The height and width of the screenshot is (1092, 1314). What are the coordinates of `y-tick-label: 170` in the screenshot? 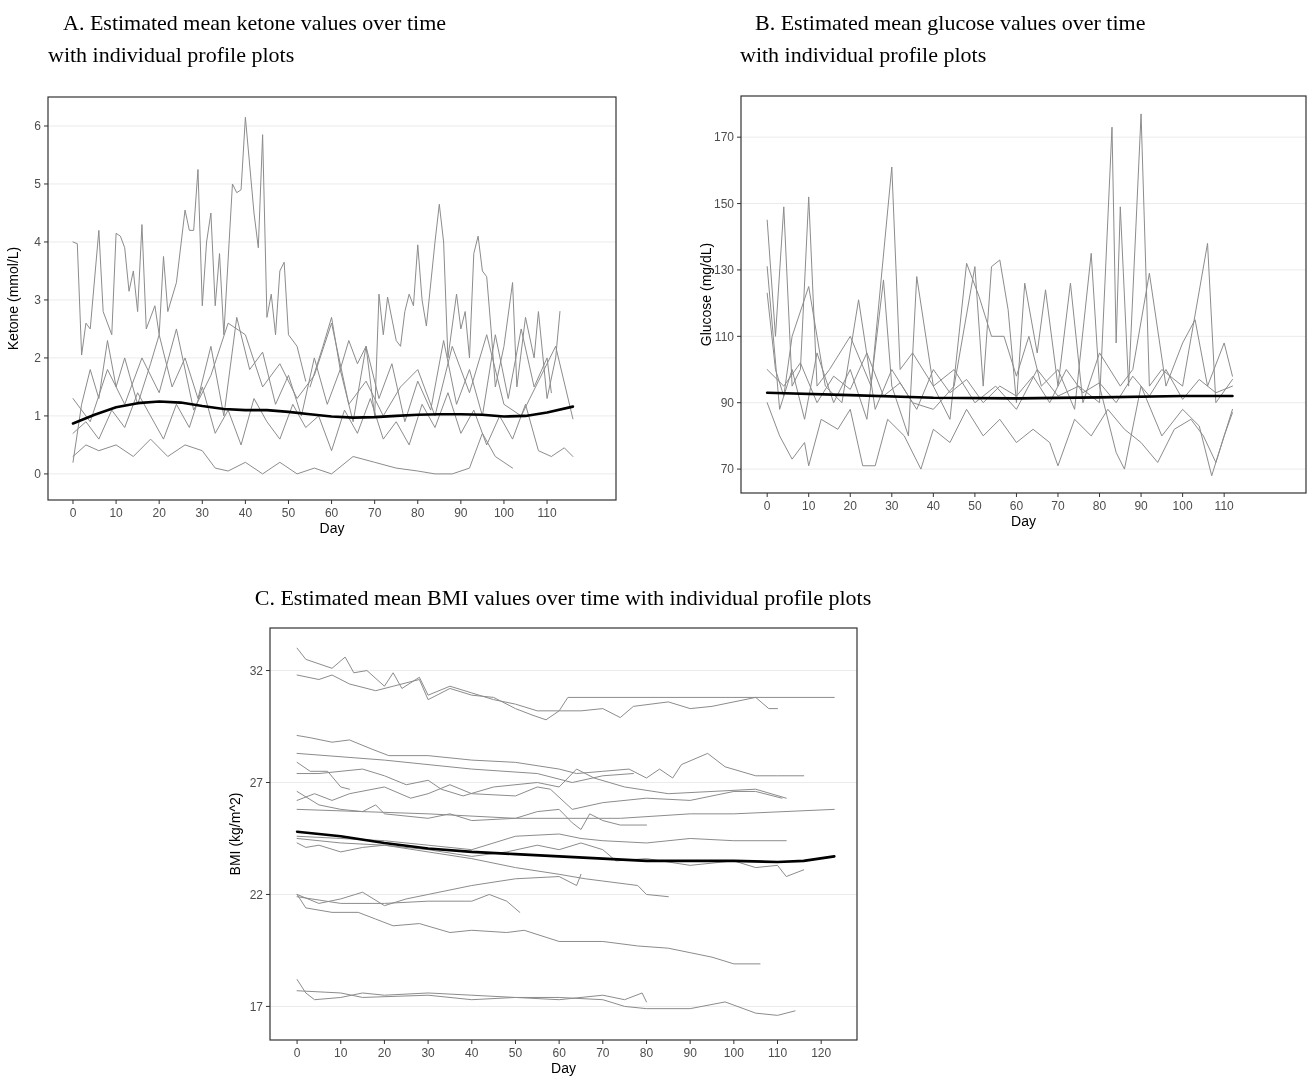 It's located at (724, 137).